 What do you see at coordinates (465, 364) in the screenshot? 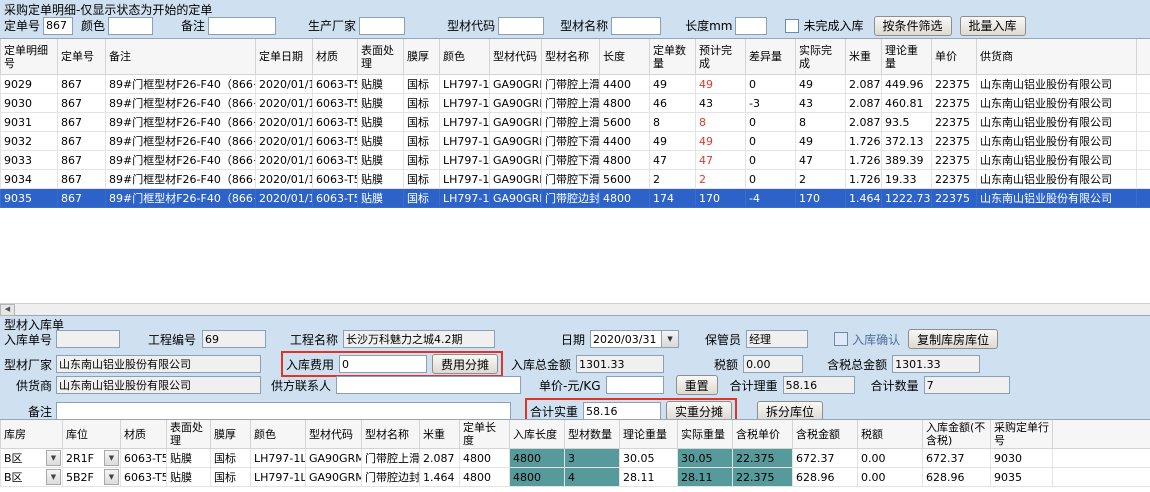
I see `fee-share-button: 费用分摊` at bounding box center [465, 364].